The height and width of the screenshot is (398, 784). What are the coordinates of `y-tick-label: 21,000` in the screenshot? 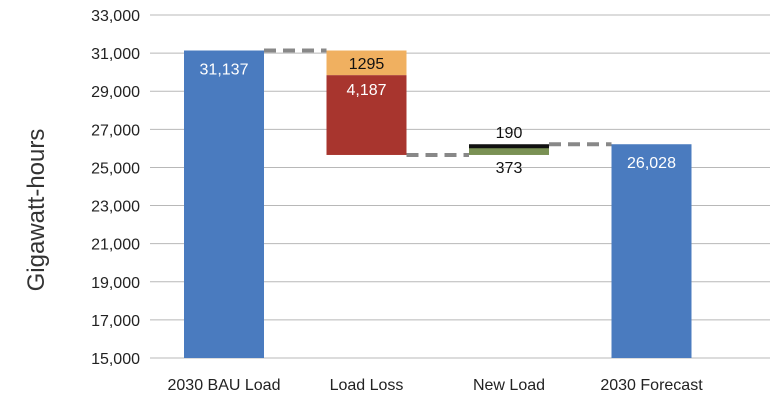 It's located at (115, 245).